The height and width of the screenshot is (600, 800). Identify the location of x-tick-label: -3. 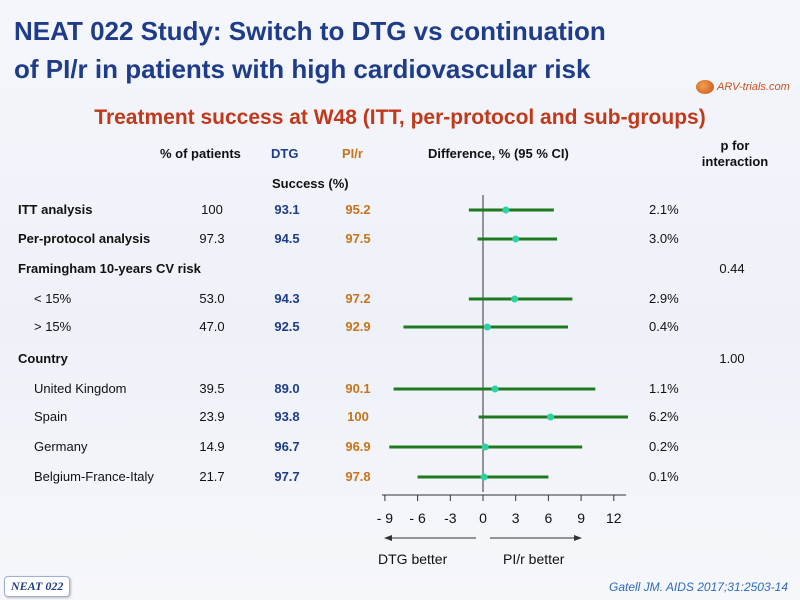
(450, 518).